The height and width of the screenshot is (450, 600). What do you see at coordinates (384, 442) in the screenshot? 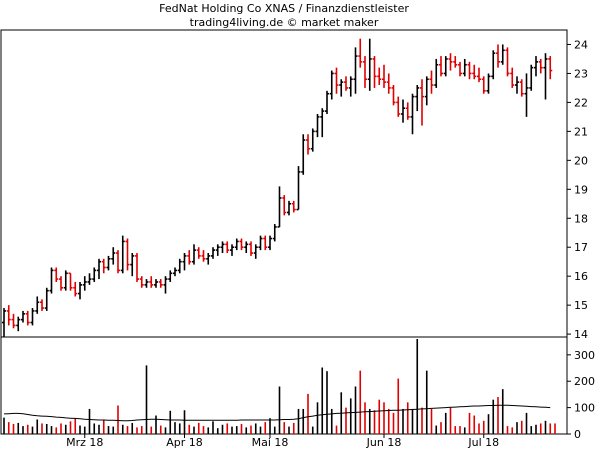
I see `date-tick-label: Jun 18` at bounding box center [384, 442].